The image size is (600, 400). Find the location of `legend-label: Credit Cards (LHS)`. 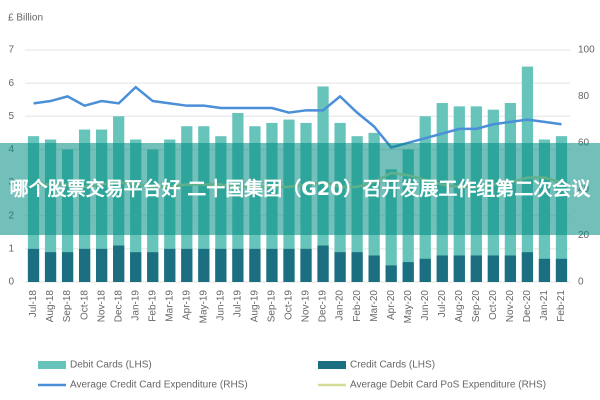

legend-label: Credit Cards (LHS) is located at coordinates (392, 365).